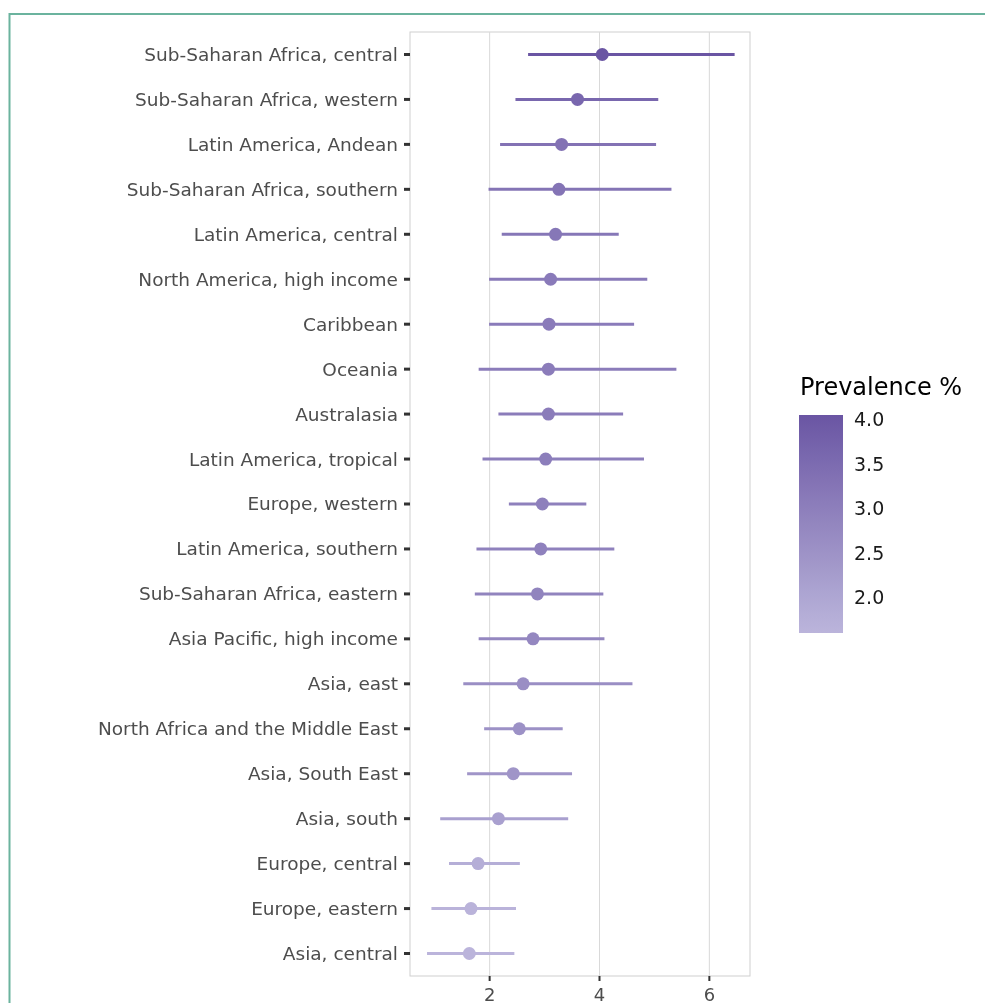  I want to click on y-tick-label: Asia, South East, so click(322, 774).